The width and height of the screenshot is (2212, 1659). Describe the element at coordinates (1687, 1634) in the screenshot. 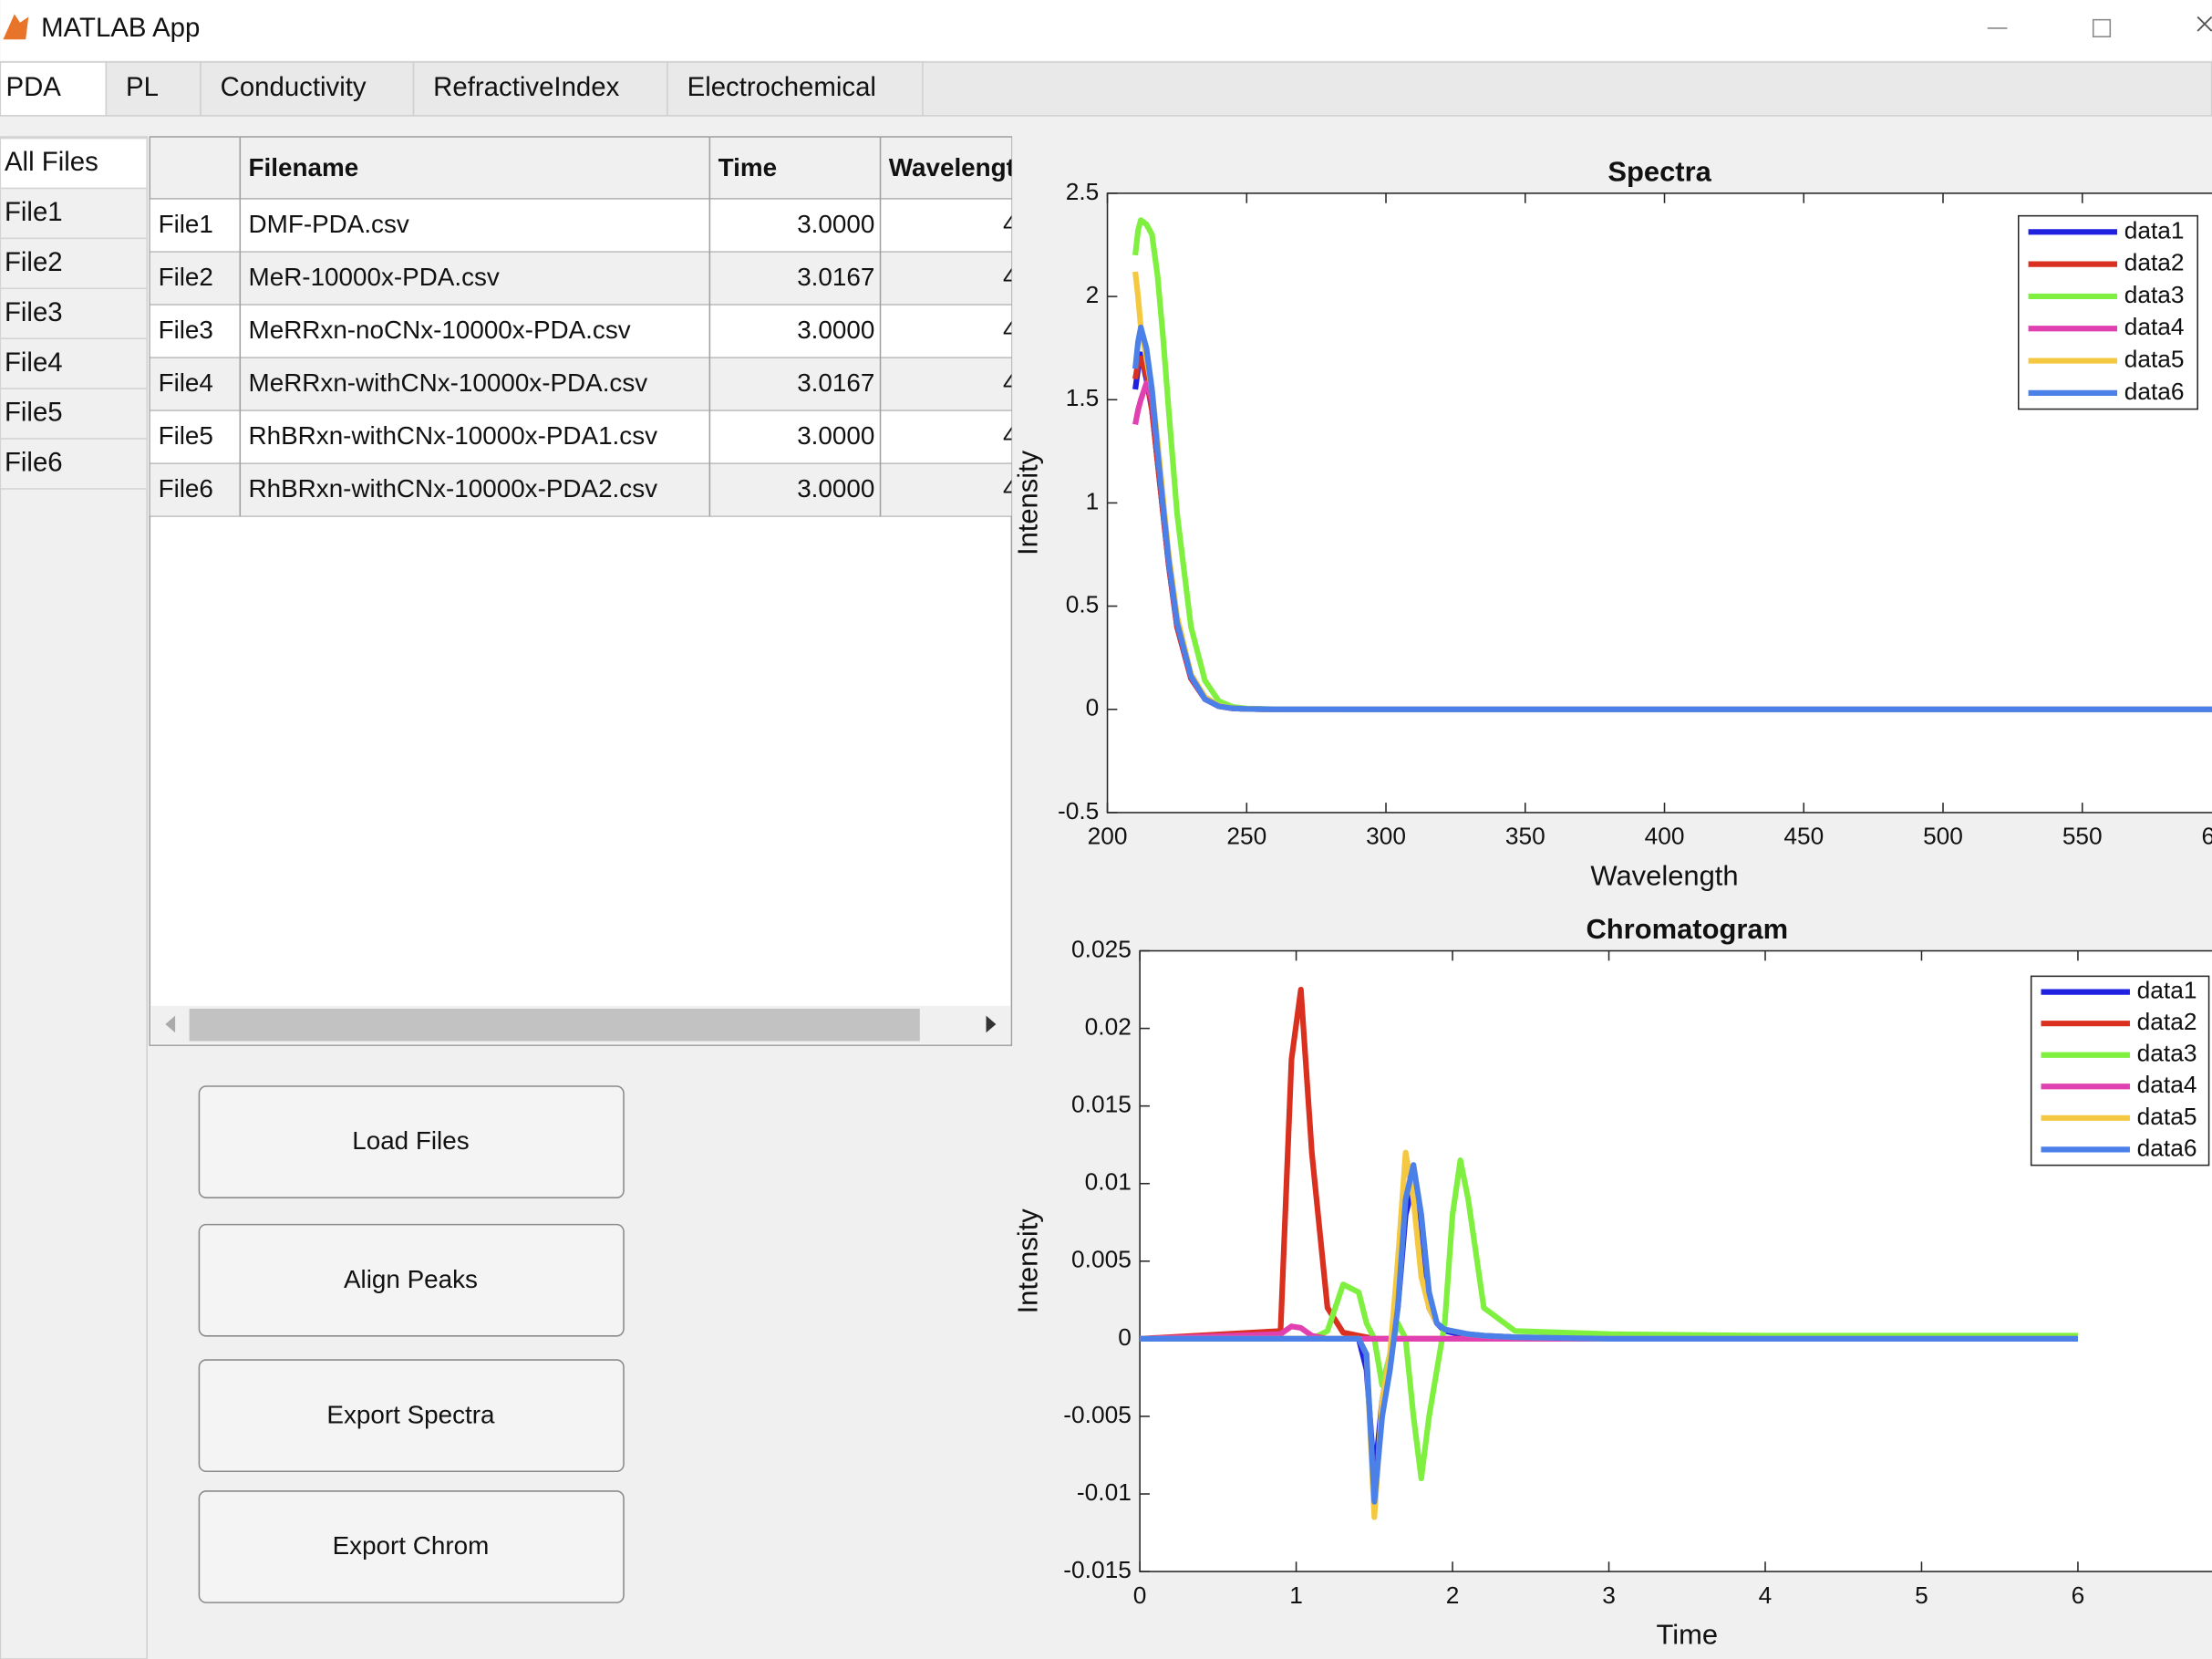

I see `x-axis-label: Time` at that location.